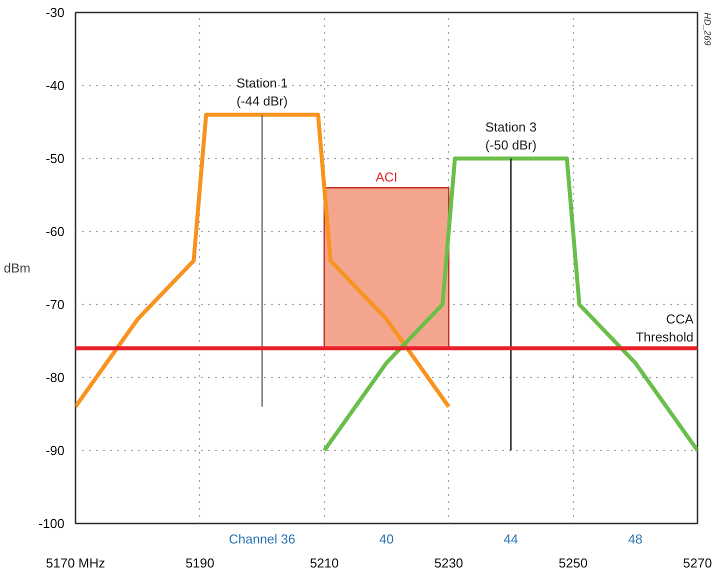 This screenshot has width=727, height=573. I want to click on y-tick-label: -70, so click(55, 304).